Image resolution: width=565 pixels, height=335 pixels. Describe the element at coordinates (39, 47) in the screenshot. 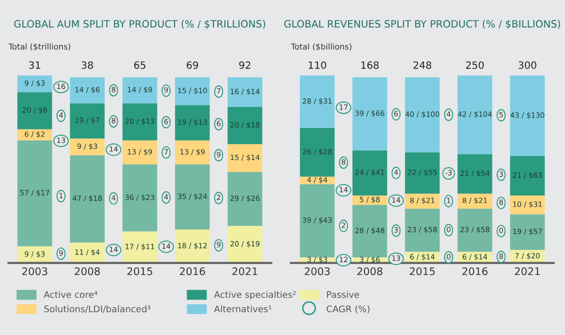

I see `text: Total ($trillions)` at that location.